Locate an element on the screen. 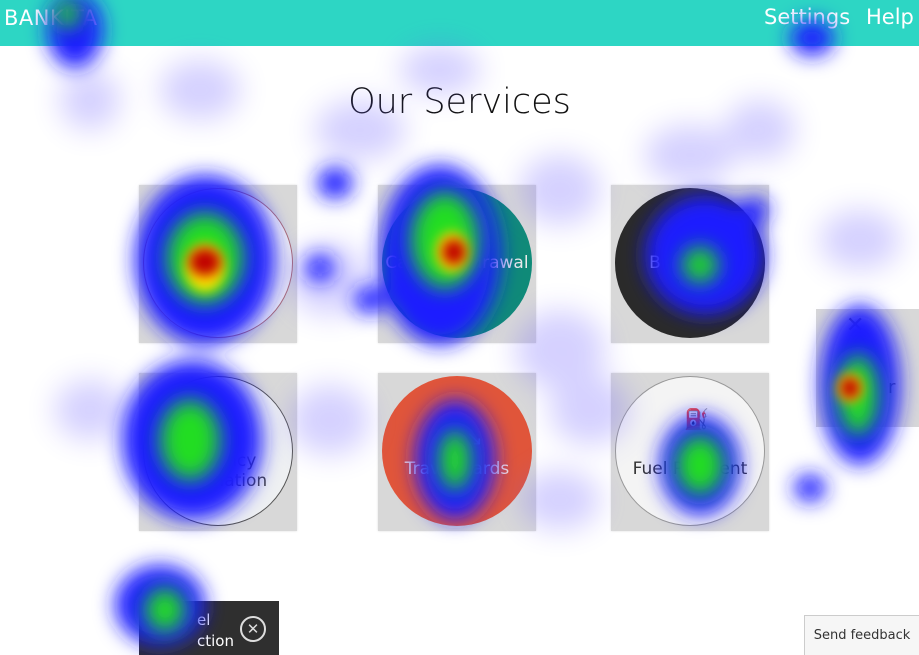 The width and height of the screenshot is (919, 655). cross-icon: ✕ is located at coordinates (855, 325).